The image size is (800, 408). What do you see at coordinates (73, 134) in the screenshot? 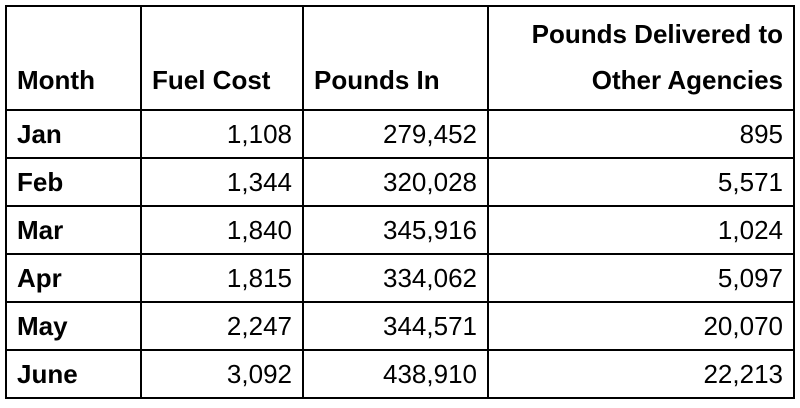
I see `month-cell: Jan` at bounding box center [73, 134].